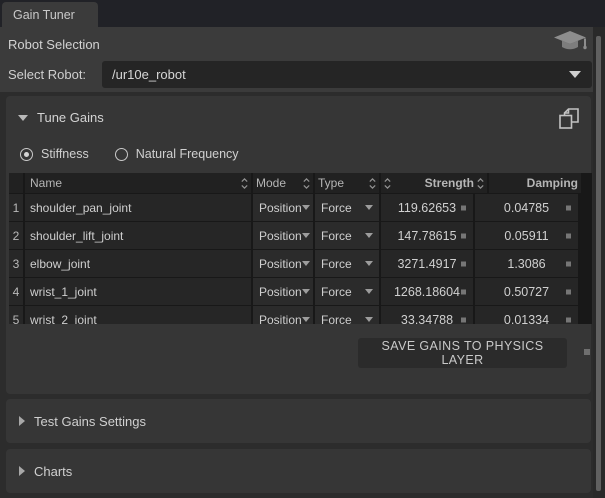 Image resolution: width=605 pixels, height=498 pixels. What do you see at coordinates (90, 421) in the screenshot?
I see `section-title: Test Gains Settings` at bounding box center [90, 421].